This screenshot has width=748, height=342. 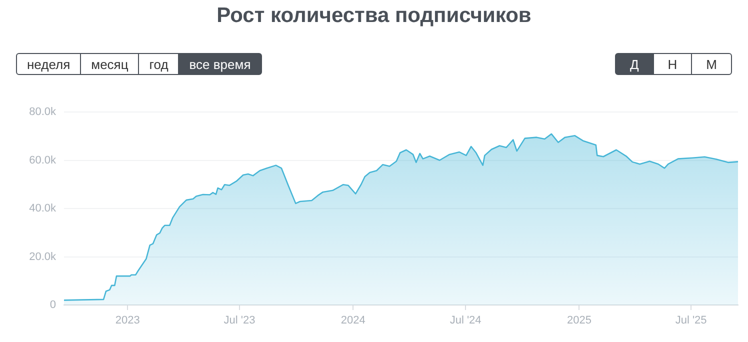 What do you see at coordinates (159, 64) in the screenshot?
I see `text: год` at bounding box center [159, 64].